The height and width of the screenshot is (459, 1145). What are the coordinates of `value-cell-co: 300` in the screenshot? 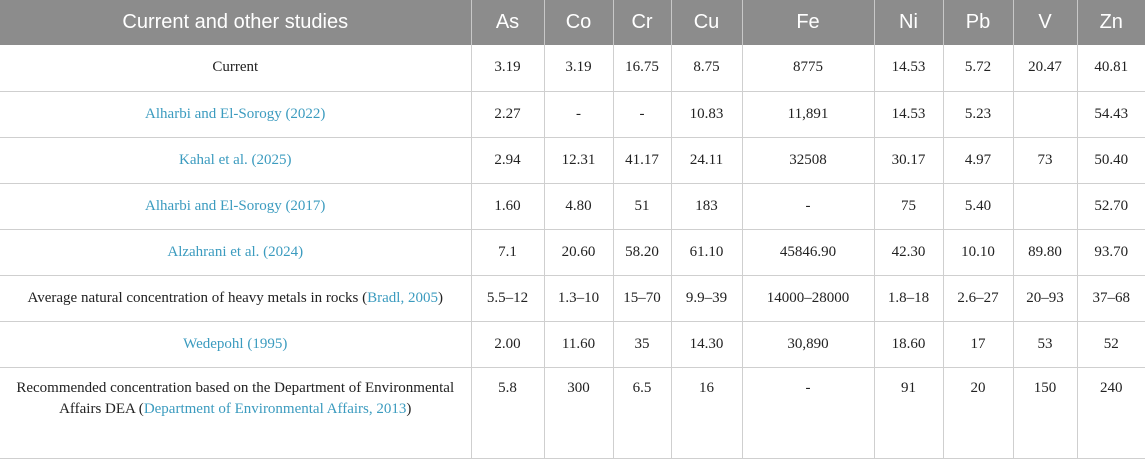 It's located at (579, 413).